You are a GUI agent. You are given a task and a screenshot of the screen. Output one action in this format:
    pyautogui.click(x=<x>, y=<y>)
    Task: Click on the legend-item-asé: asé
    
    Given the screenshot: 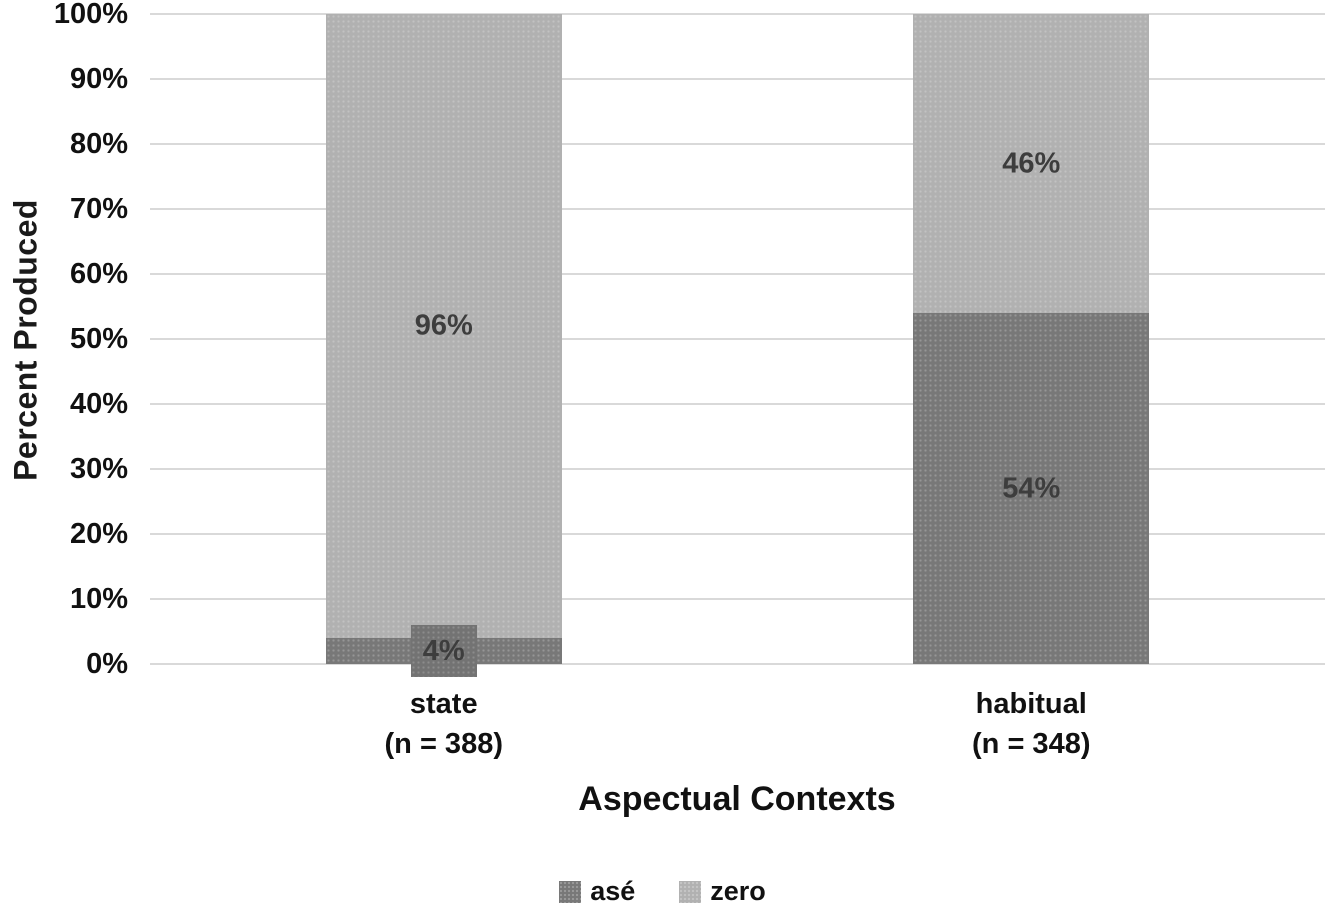 What is the action you would take?
    pyautogui.click(x=597, y=891)
    